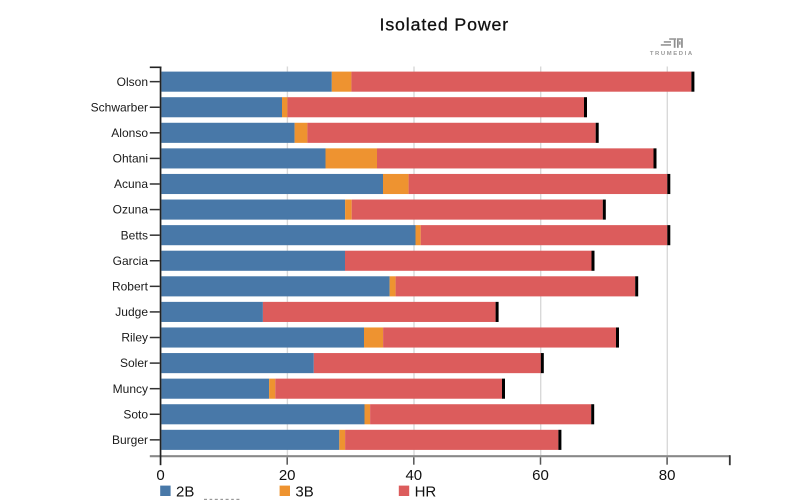 The width and height of the screenshot is (800, 500). I want to click on svg-text: Muncy, so click(130, 389).